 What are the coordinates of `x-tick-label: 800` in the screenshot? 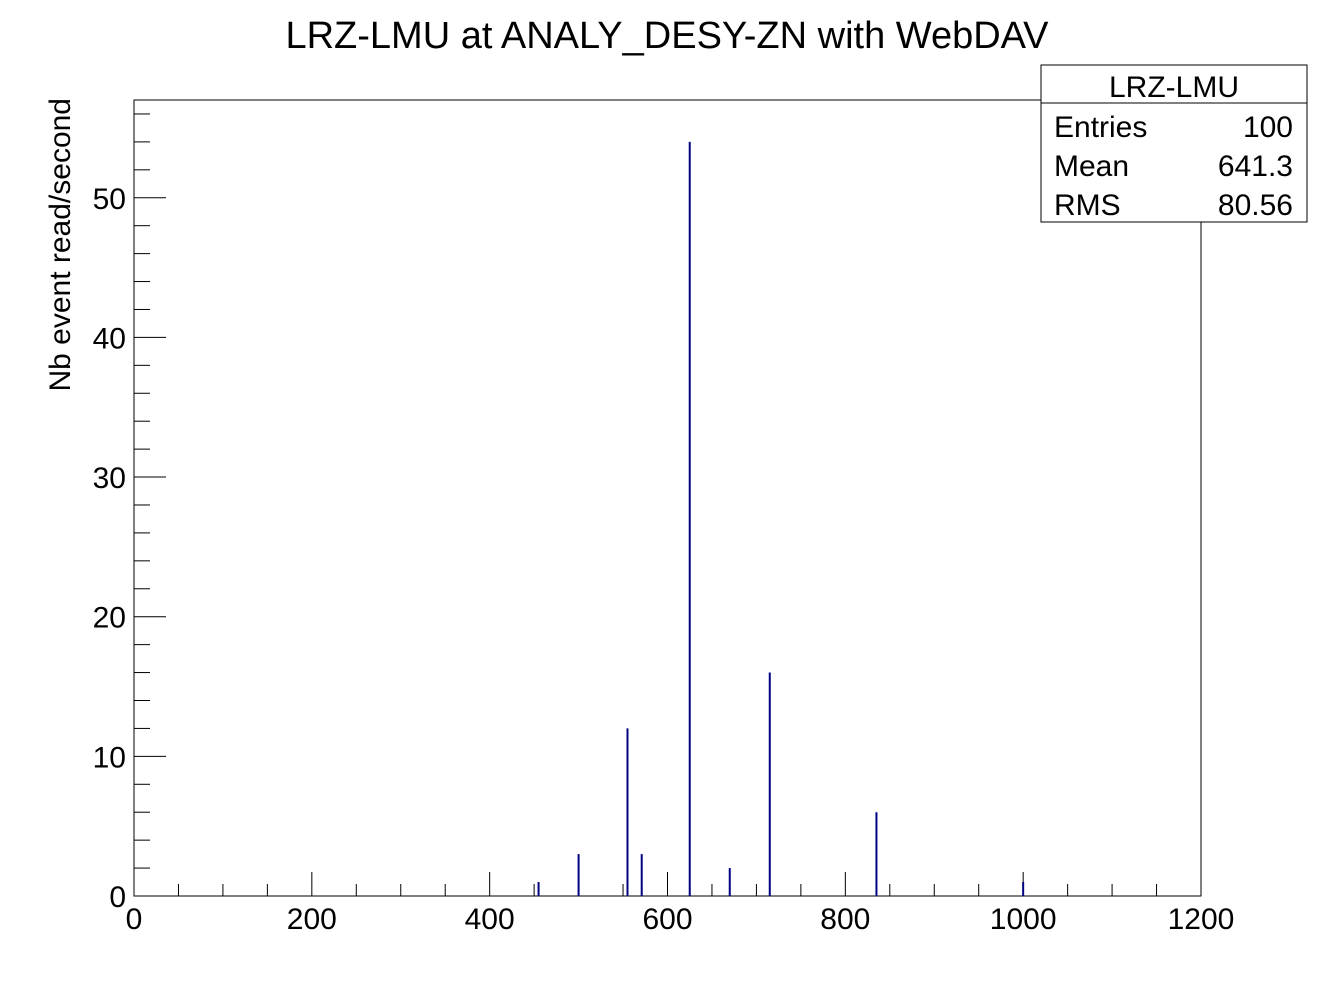 It's located at (845, 919).